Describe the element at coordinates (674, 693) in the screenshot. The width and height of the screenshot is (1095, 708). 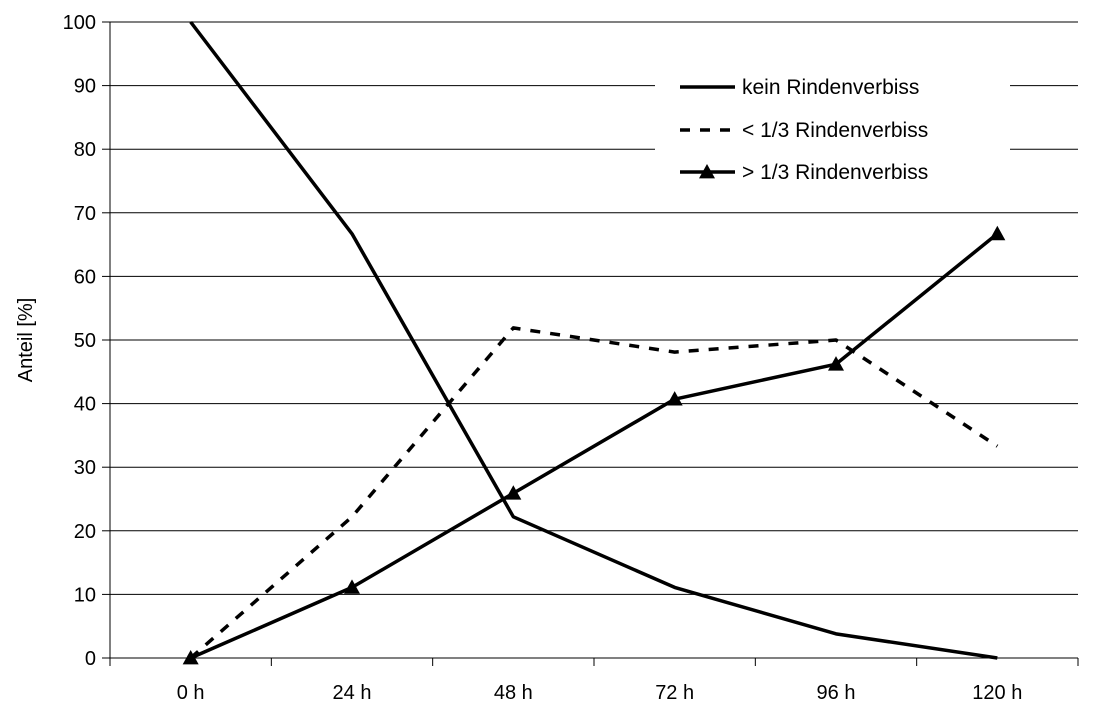
I see `x-tick-label: 72 h` at that location.